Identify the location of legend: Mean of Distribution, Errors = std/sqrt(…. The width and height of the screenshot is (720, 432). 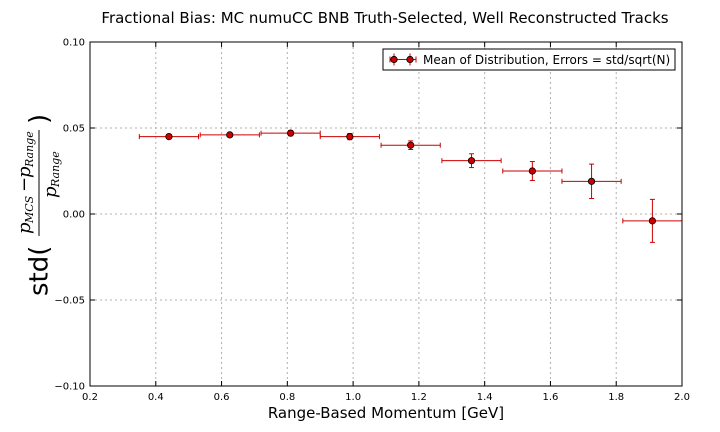
(529, 59).